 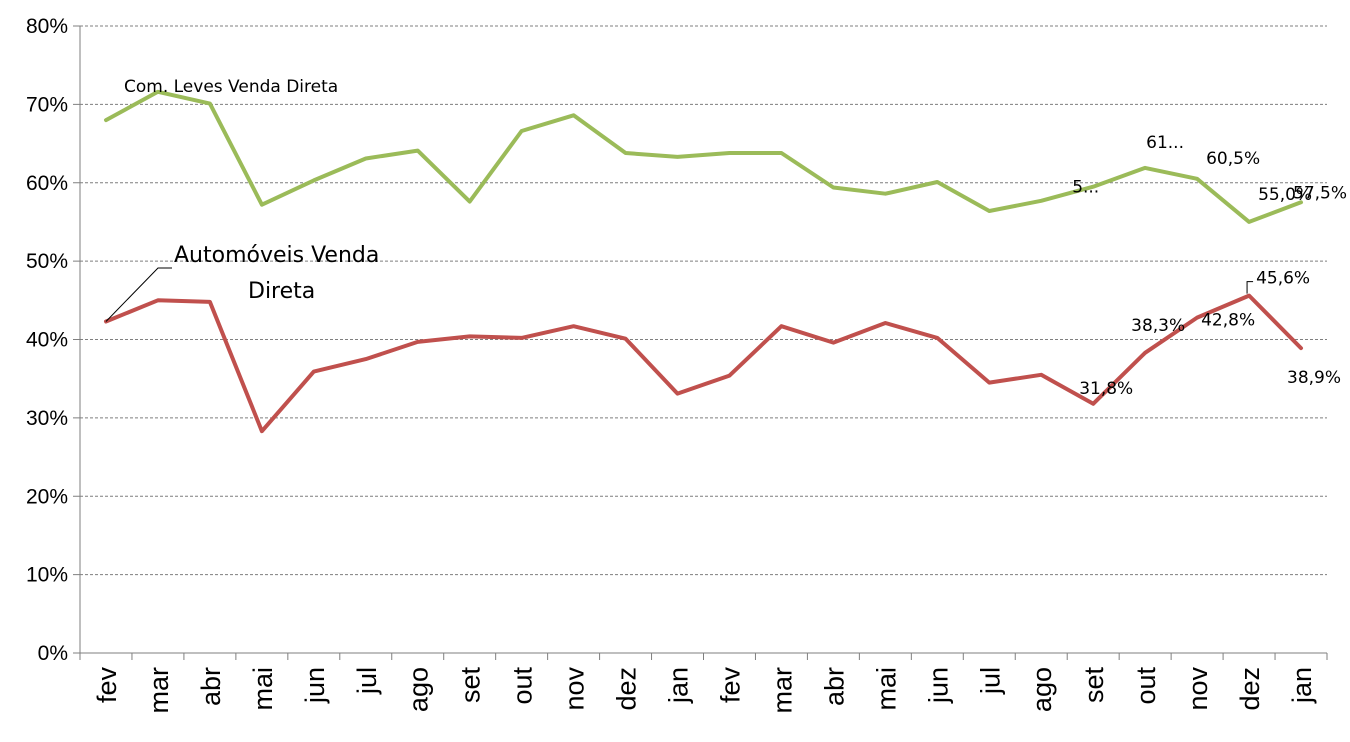 I want to click on y-tick-label: 80%, so click(x=47, y=26).